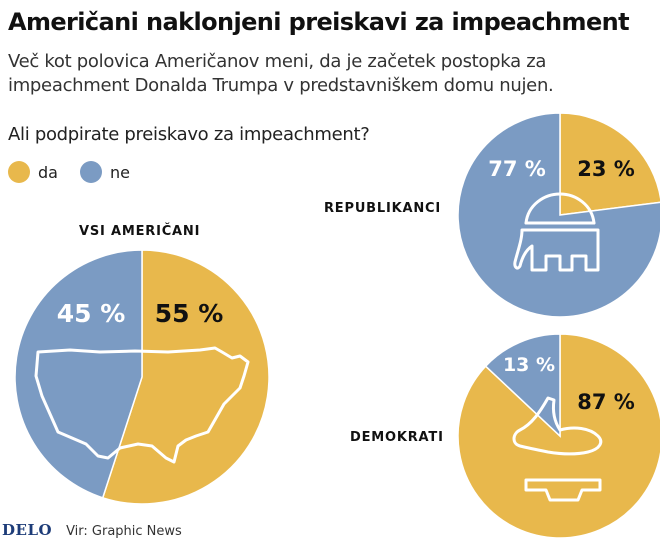 The image size is (660, 545). What do you see at coordinates (517, 169) in the screenshot?
I see `pct-label-rep-ne: 77 %` at bounding box center [517, 169].